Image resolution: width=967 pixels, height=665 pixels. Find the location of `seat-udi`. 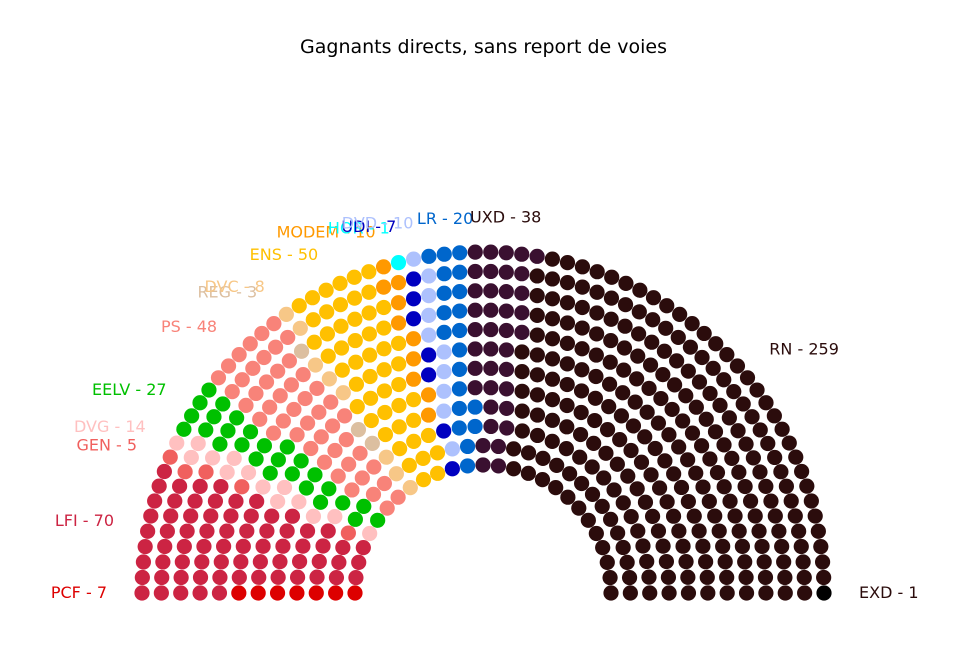

seat-udi is located at coordinates (444, 431).